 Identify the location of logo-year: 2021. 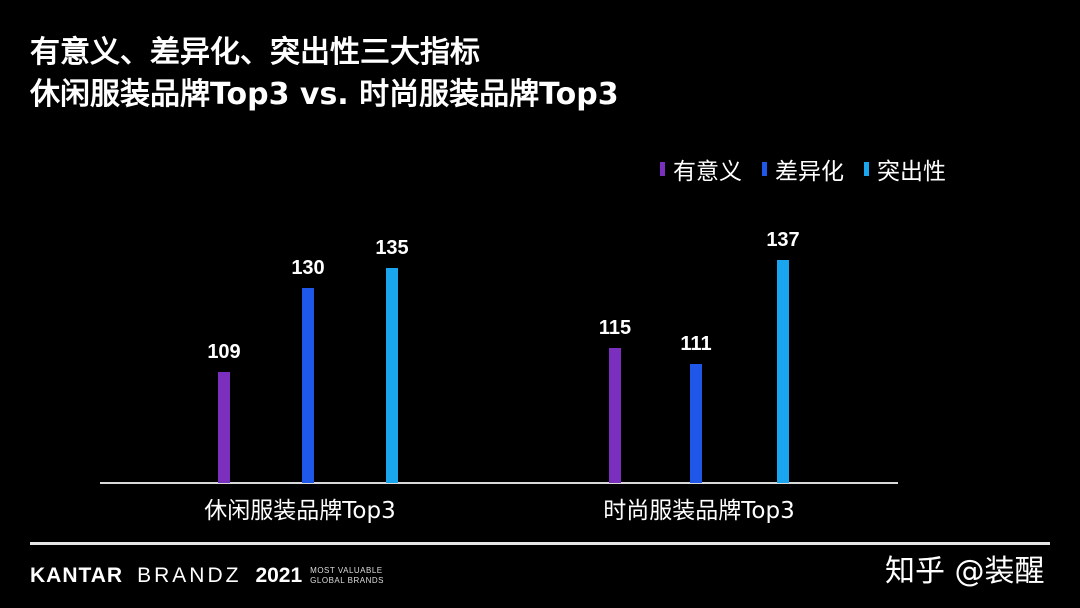
(279, 575).